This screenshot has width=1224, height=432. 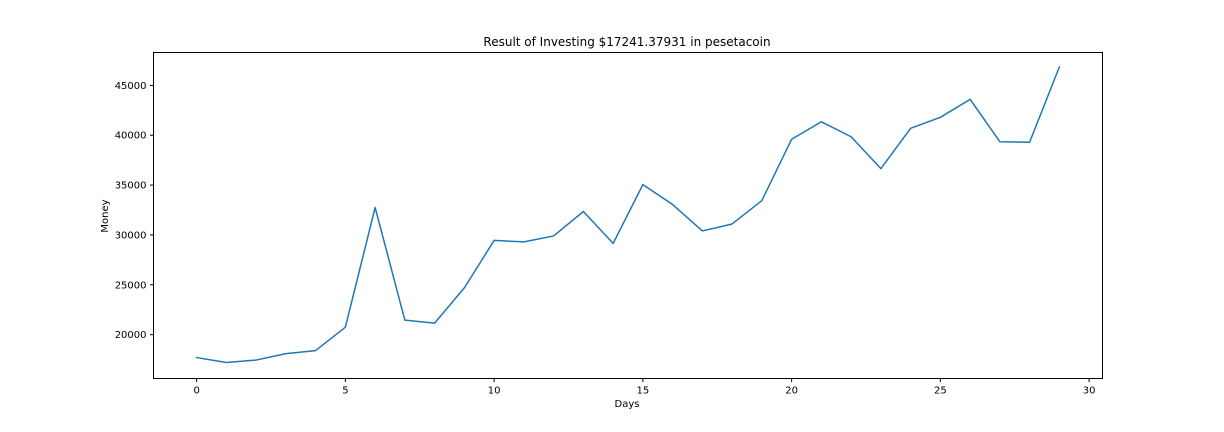 What do you see at coordinates (105, 215) in the screenshot?
I see `y-axis-label: Money` at bounding box center [105, 215].